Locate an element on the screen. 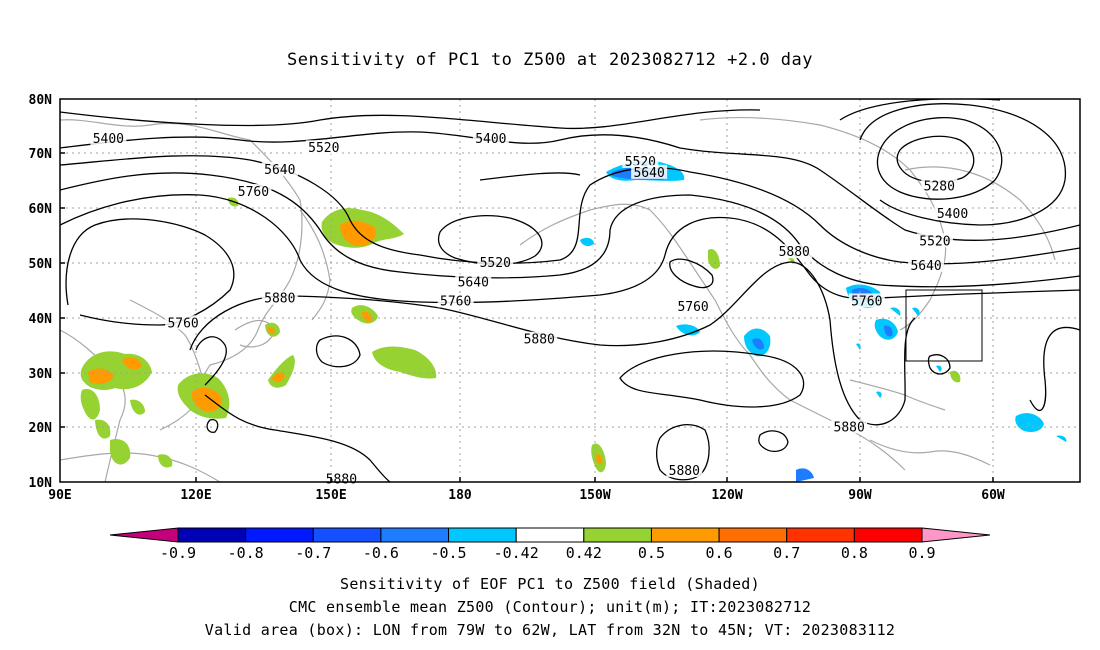  lat-label: 60N is located at coordinates (41, 209).